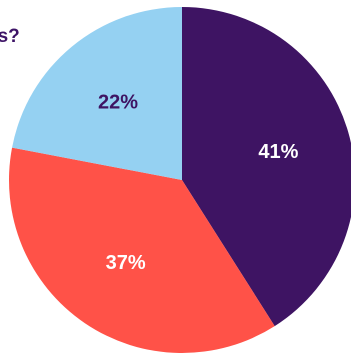  I want to click on question-line-2: us?, so click(10, 36).